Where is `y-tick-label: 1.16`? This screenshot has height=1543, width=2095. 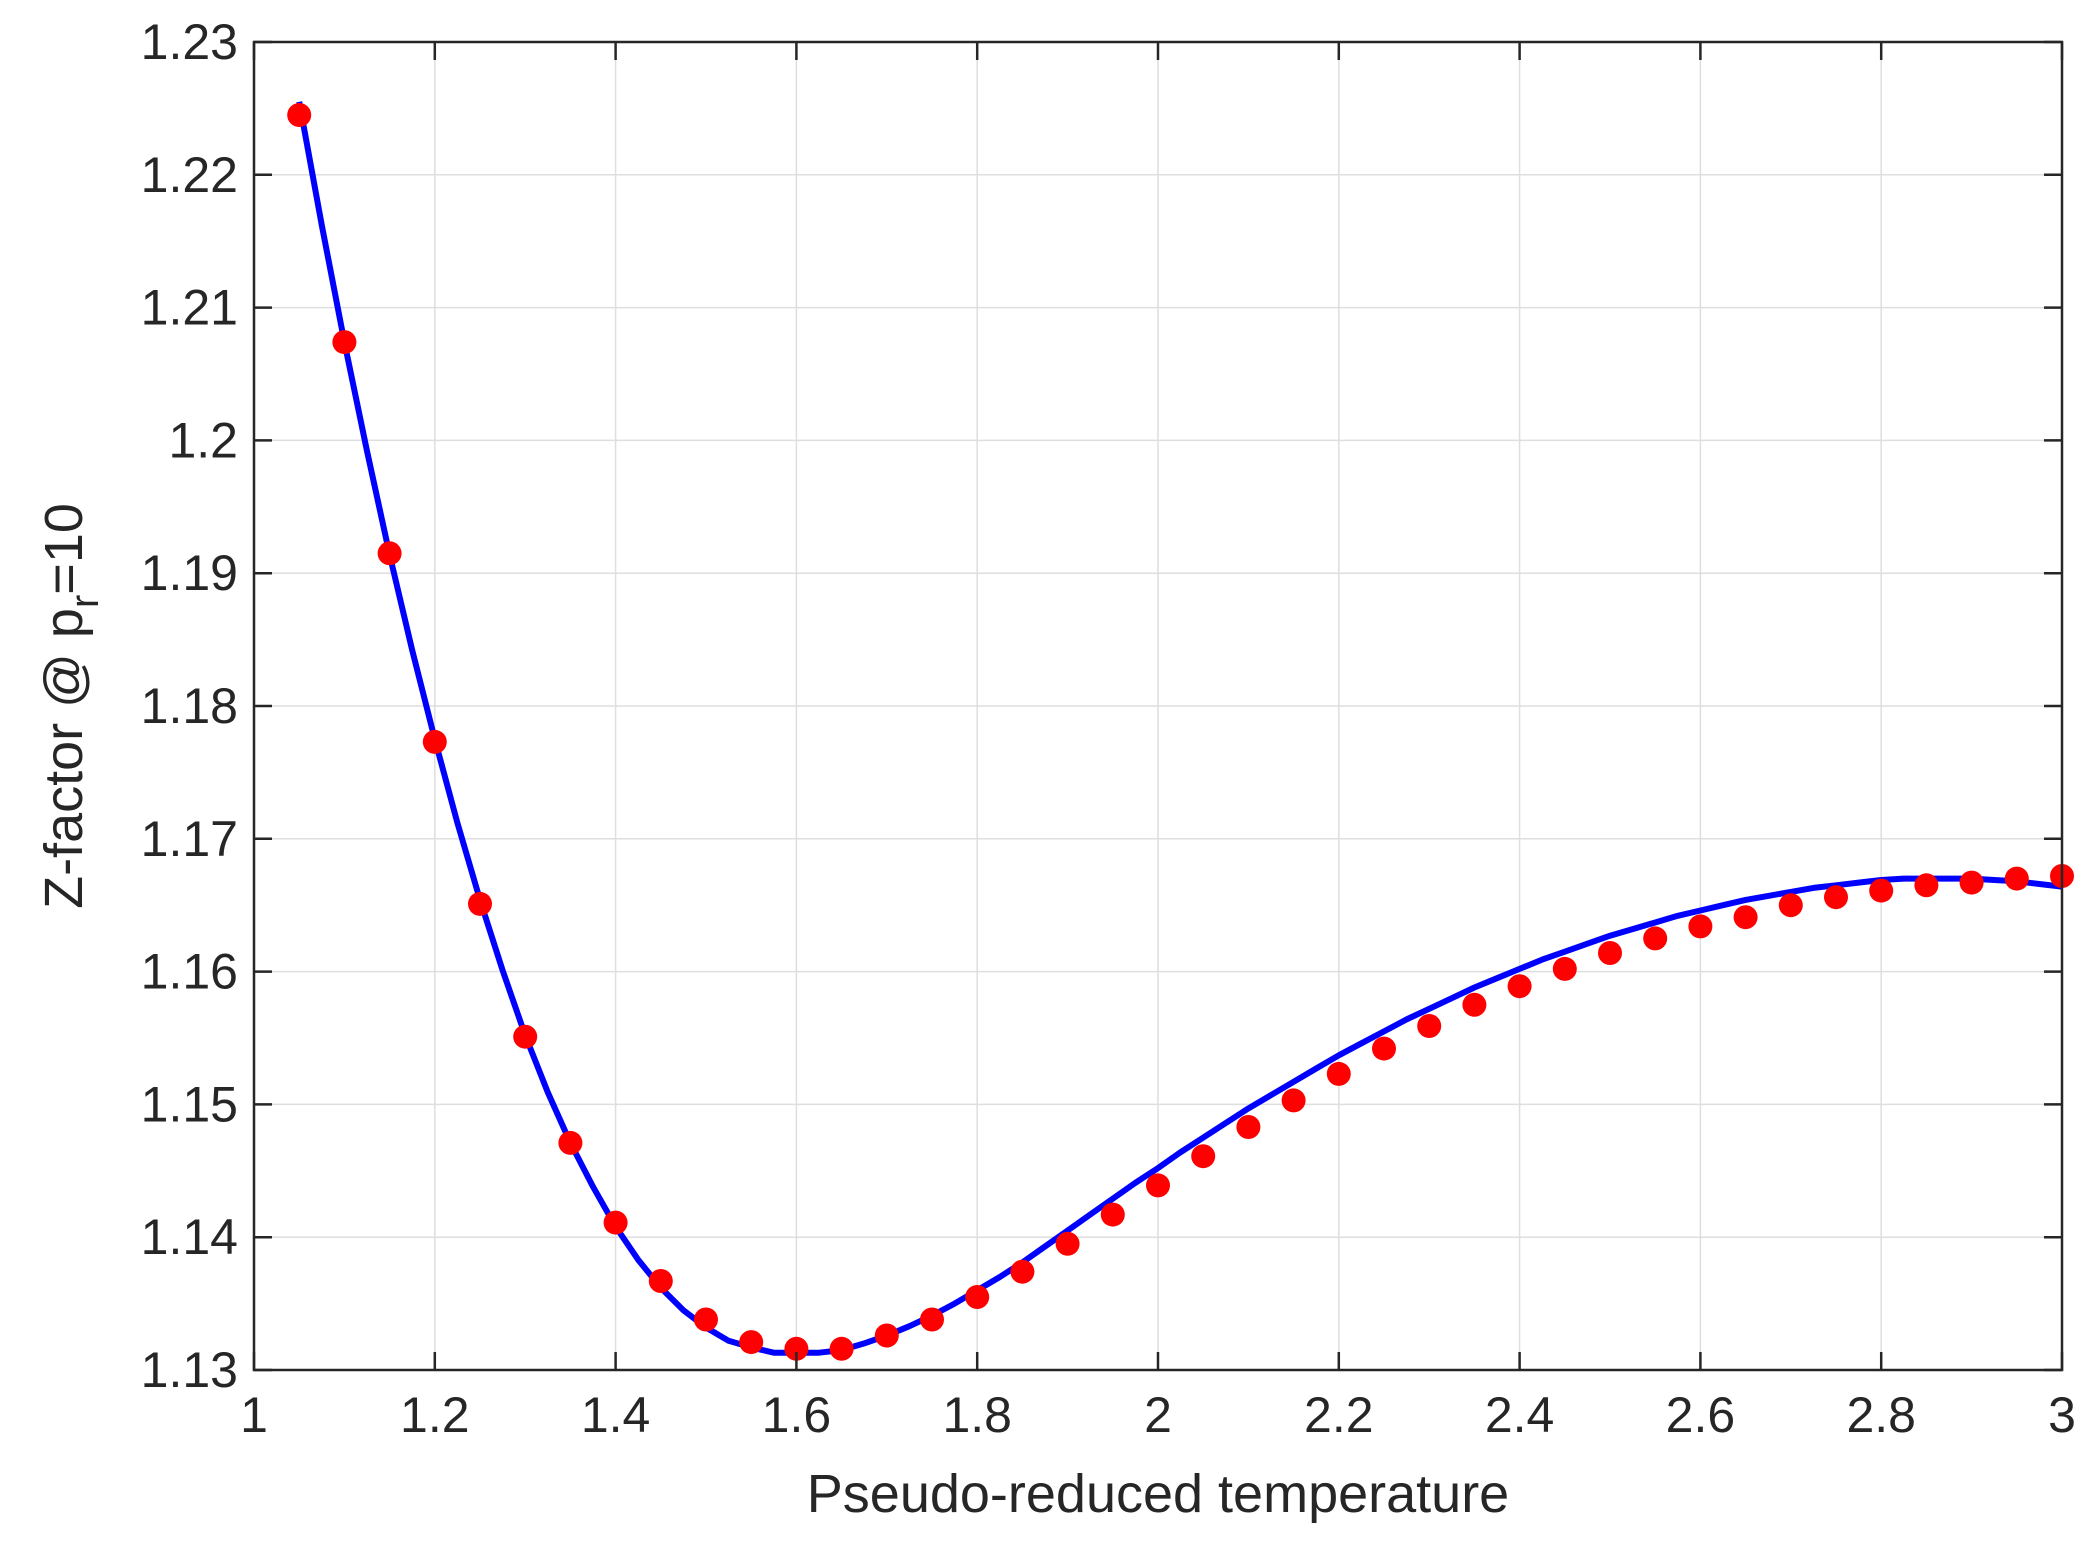 y-tick-label: 1.16 is located at coordinates (189, 972).